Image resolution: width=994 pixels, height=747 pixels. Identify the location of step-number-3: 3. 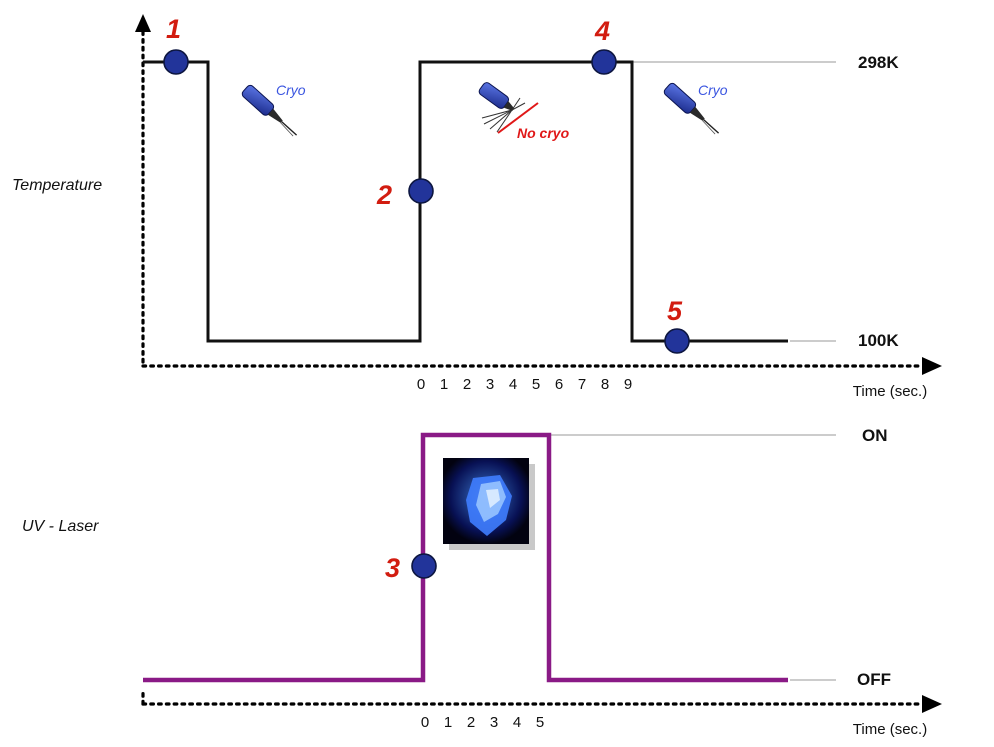
(392, 568).